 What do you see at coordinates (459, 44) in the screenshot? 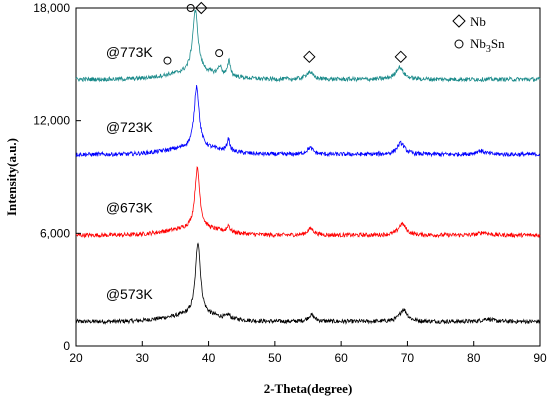
I see `legend-circle-icon` at bounding box center [459, 44].